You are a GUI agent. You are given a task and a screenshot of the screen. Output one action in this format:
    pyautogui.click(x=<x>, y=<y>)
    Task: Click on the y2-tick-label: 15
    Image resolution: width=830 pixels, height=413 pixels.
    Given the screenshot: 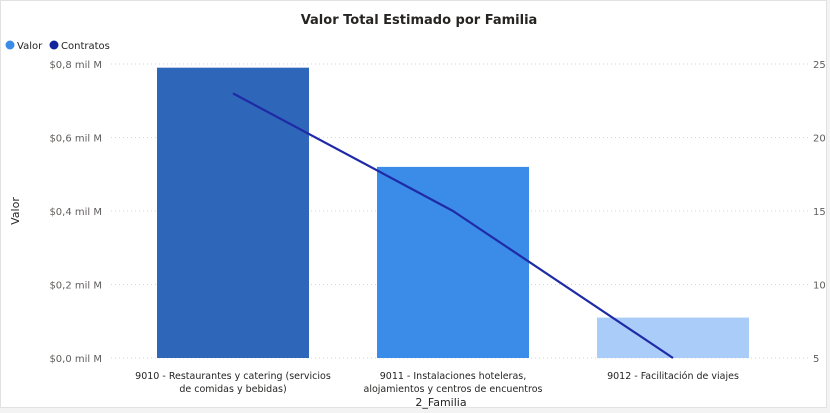 What is the action you would take?
    pyautogui.click(x=819, y=212)
    